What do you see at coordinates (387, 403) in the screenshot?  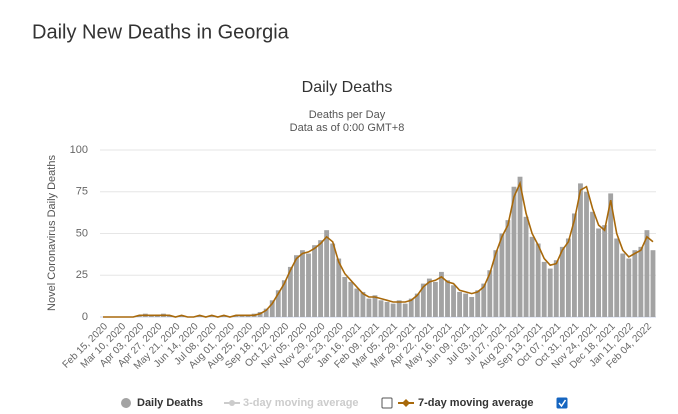 I see `checkbox` at bounding box center [387, 403].